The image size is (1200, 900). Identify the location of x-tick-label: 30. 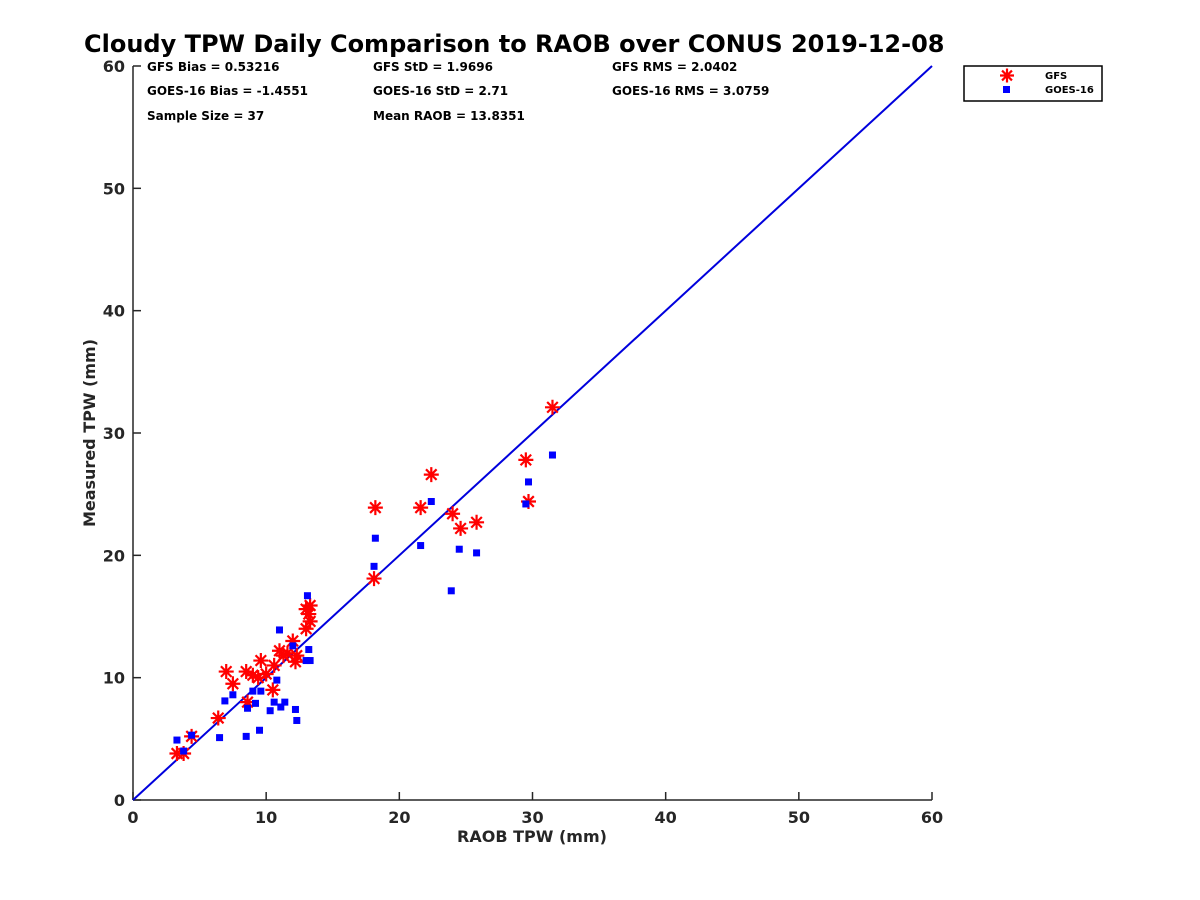
(532, 817).